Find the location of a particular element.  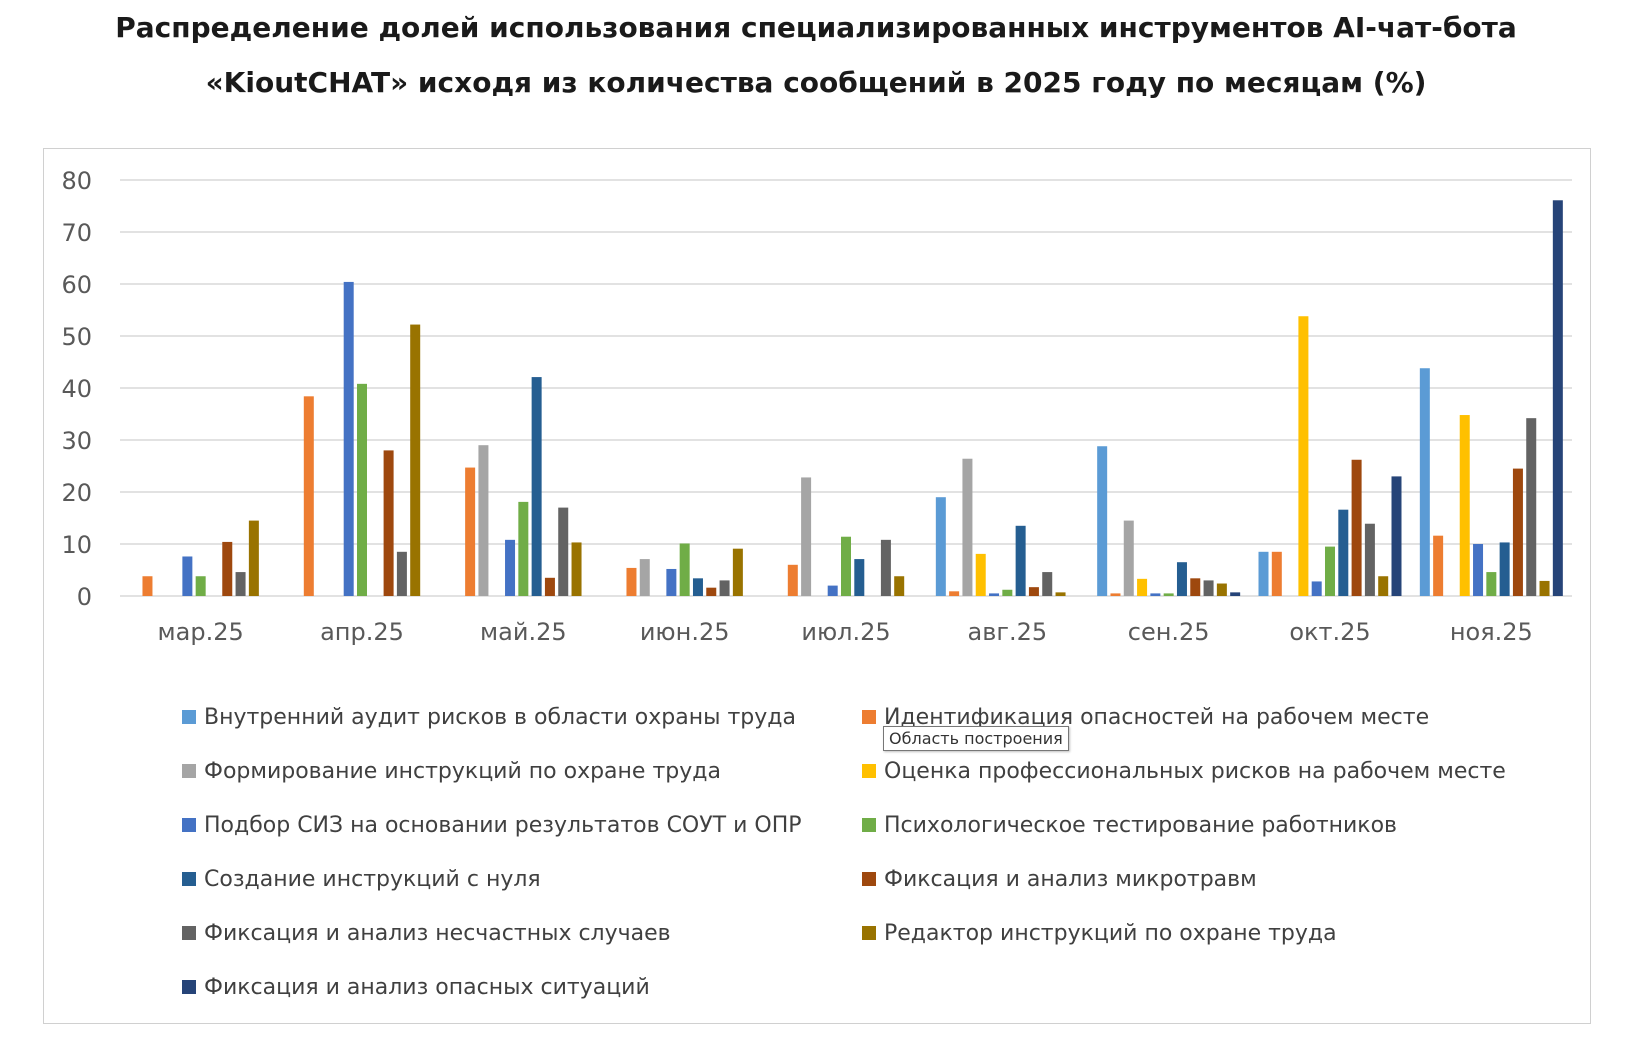

legend-label: Психологическое тестирование работников is located at coordinates (1141, 825).